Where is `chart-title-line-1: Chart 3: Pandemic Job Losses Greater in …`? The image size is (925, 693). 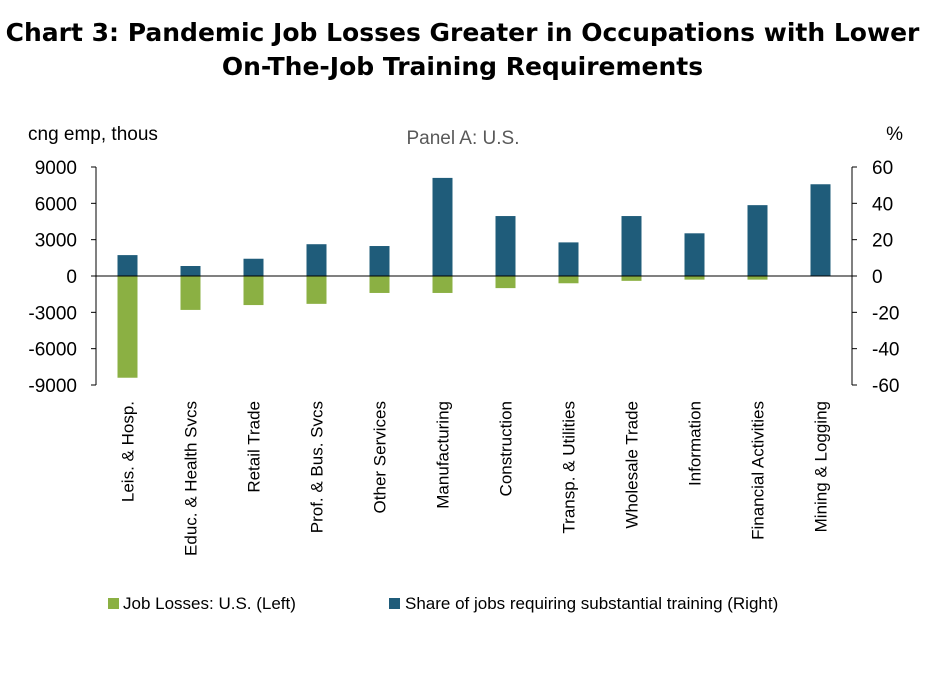
chart-title-line-1: Chart 3: Pandemic Job Losses Greater in … is located at coordinates (462, 32).